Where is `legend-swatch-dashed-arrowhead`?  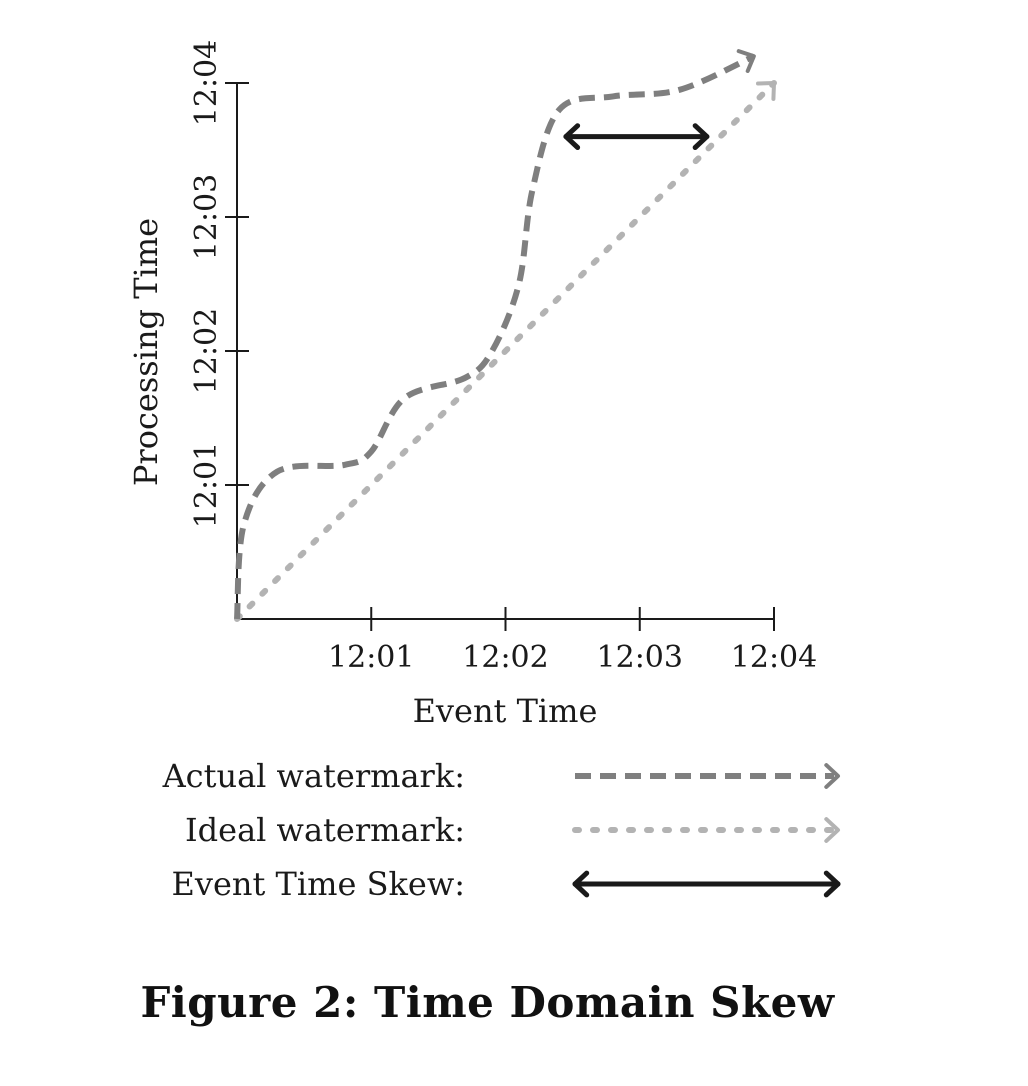
legend-swatch-dashed-arrowhead is located at coordinates (832, 776).